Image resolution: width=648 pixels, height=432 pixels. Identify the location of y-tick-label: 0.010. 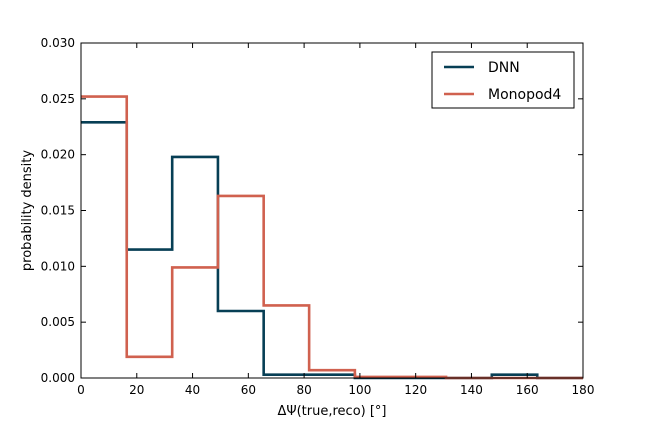
(58, 266).